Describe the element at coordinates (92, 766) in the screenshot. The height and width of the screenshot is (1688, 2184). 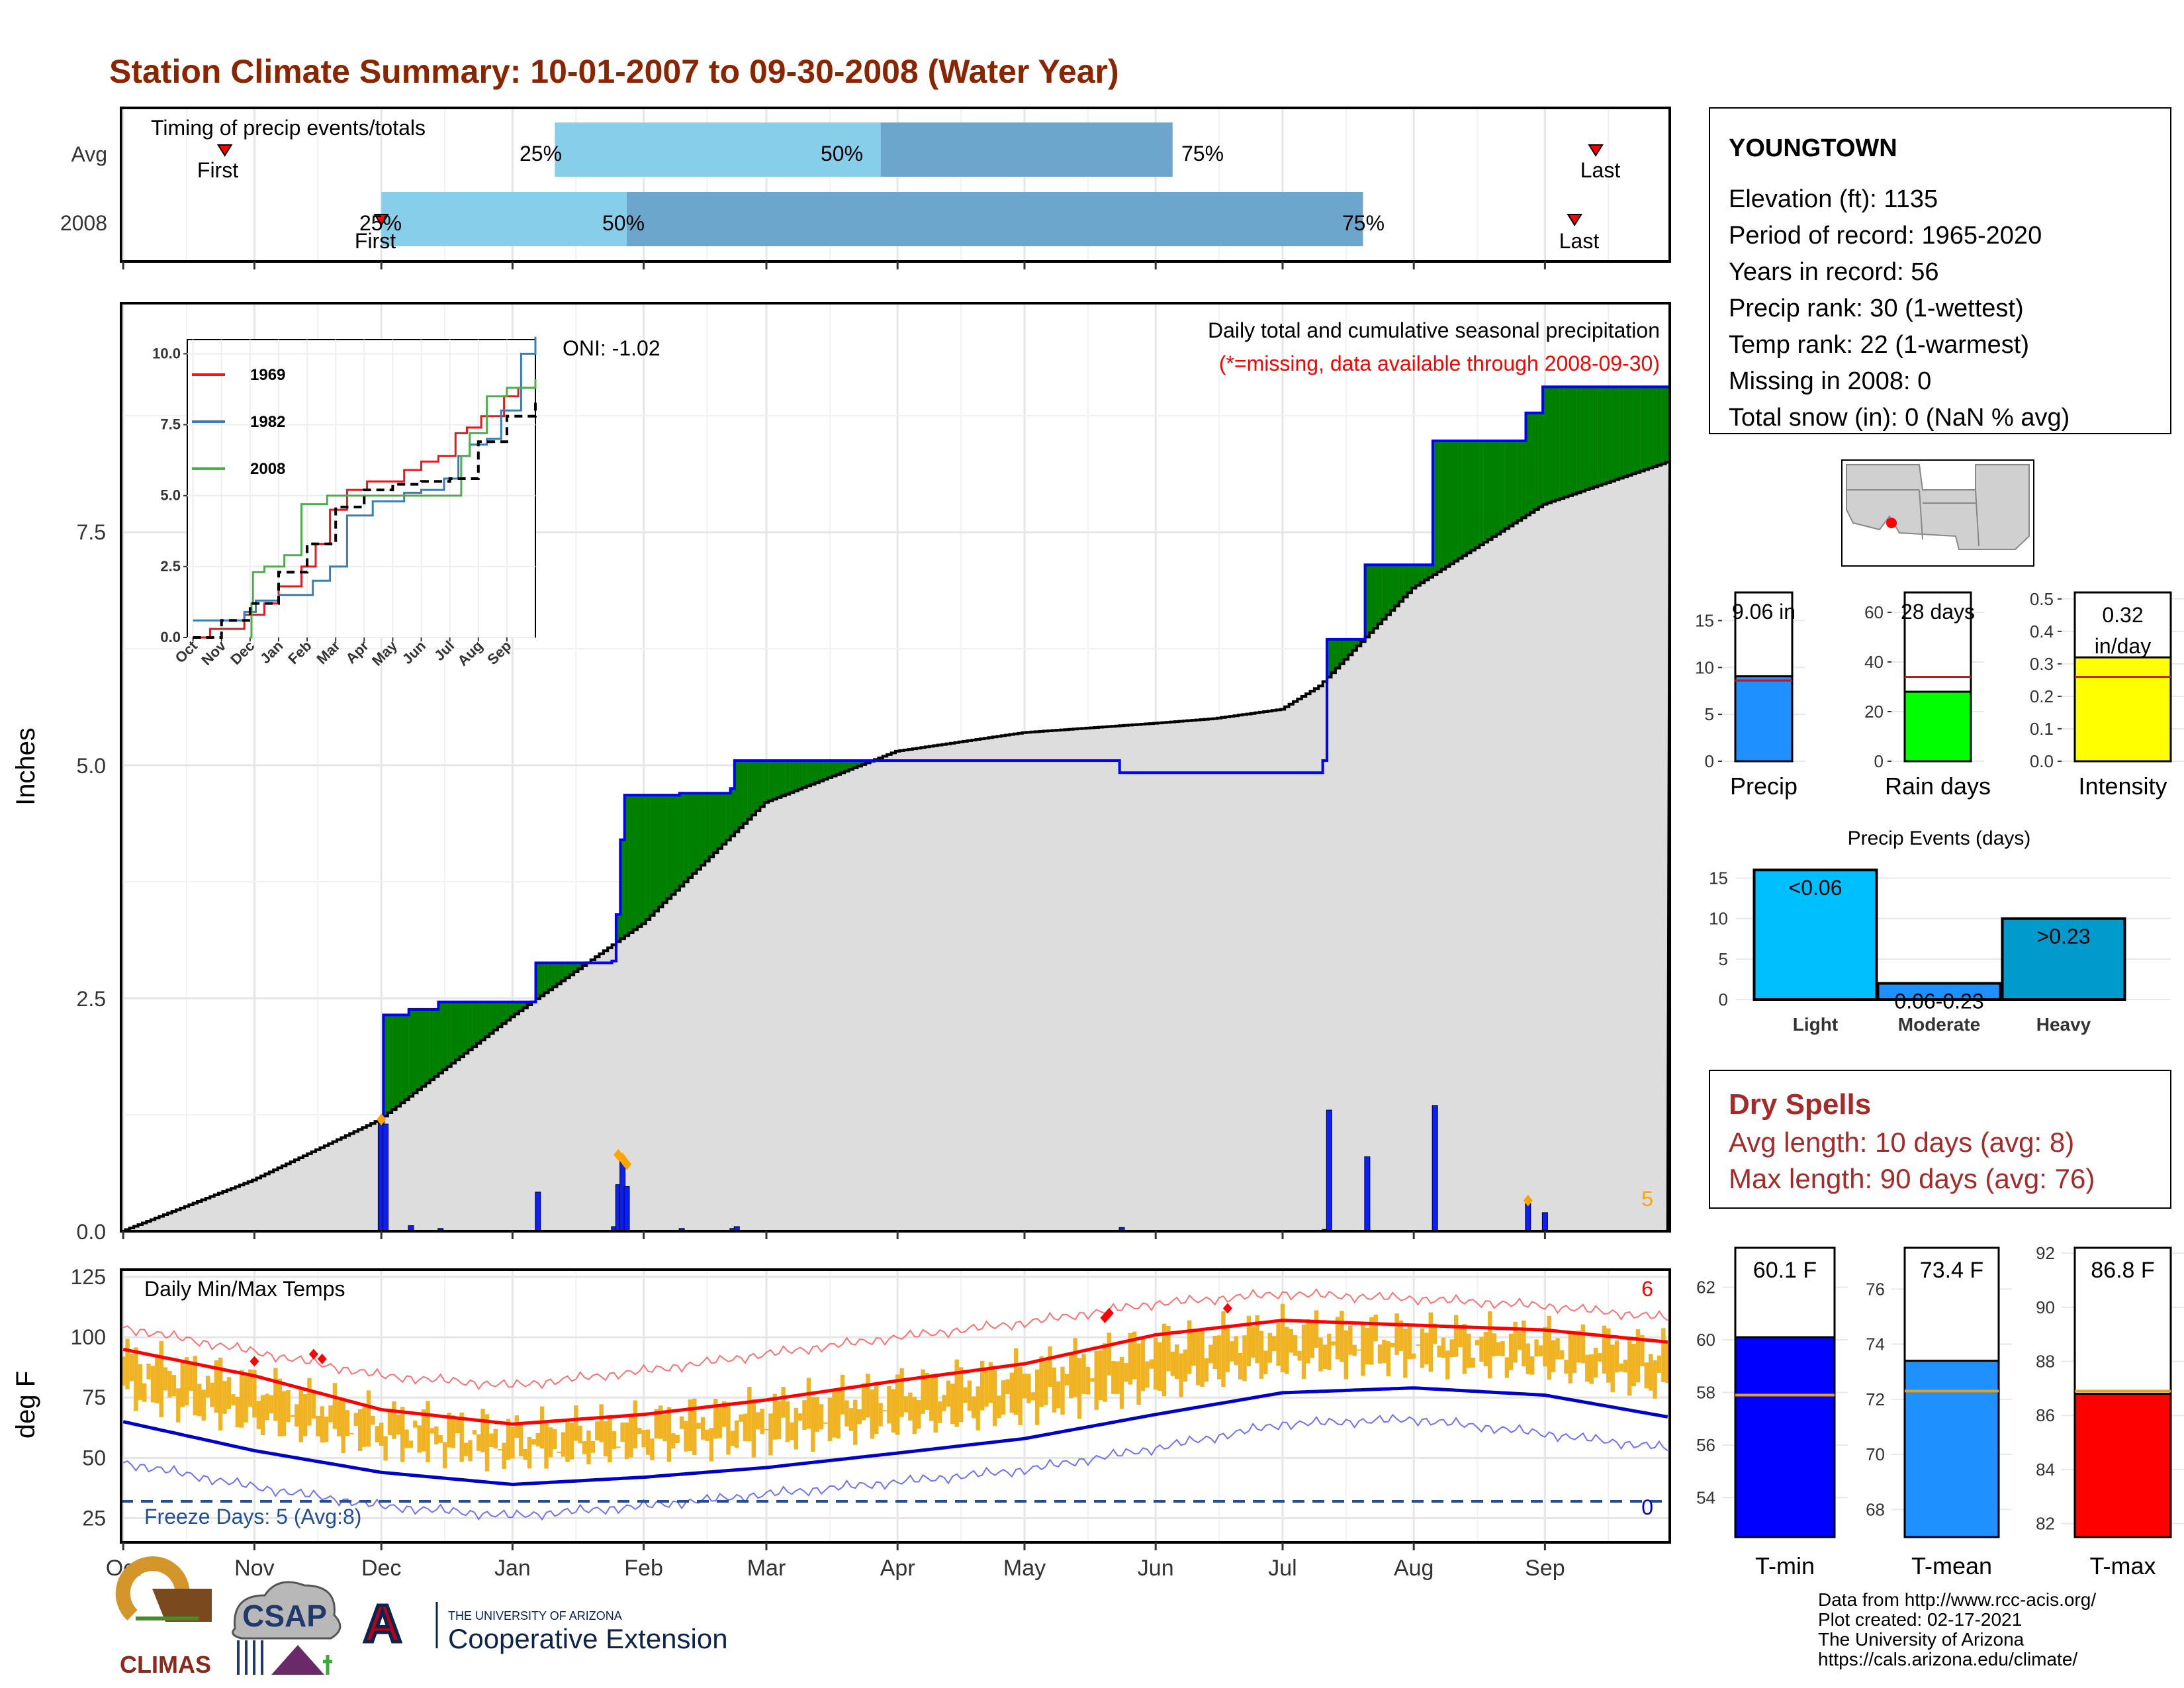
I see `precip-ytick-2: 5.0` at that location.